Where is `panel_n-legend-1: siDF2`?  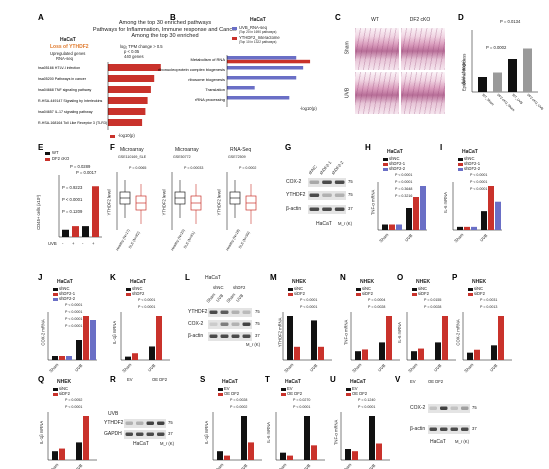 panel_n-legend-1: siDF2 is located at coordinates (367, 293).